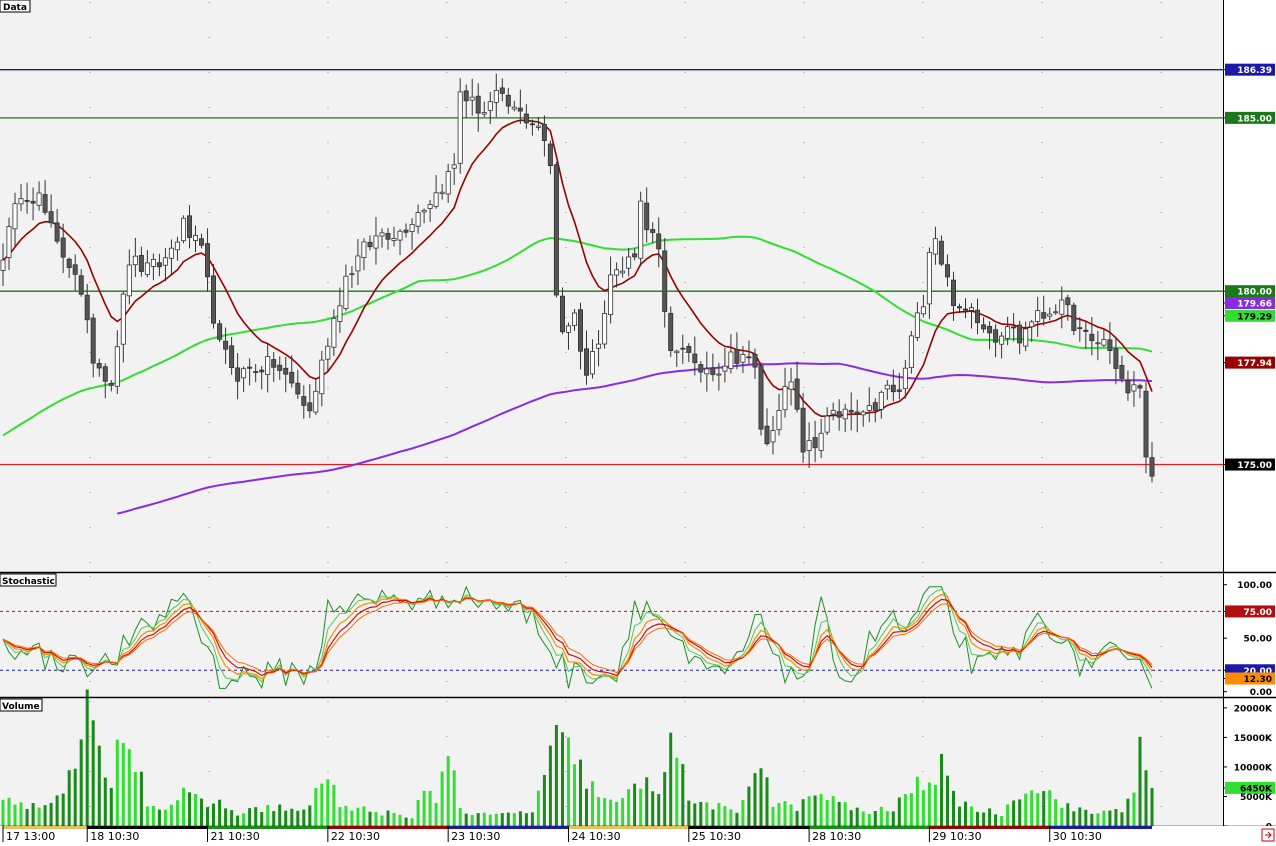  I want to click on stochastic-panel, so click(611, 635).